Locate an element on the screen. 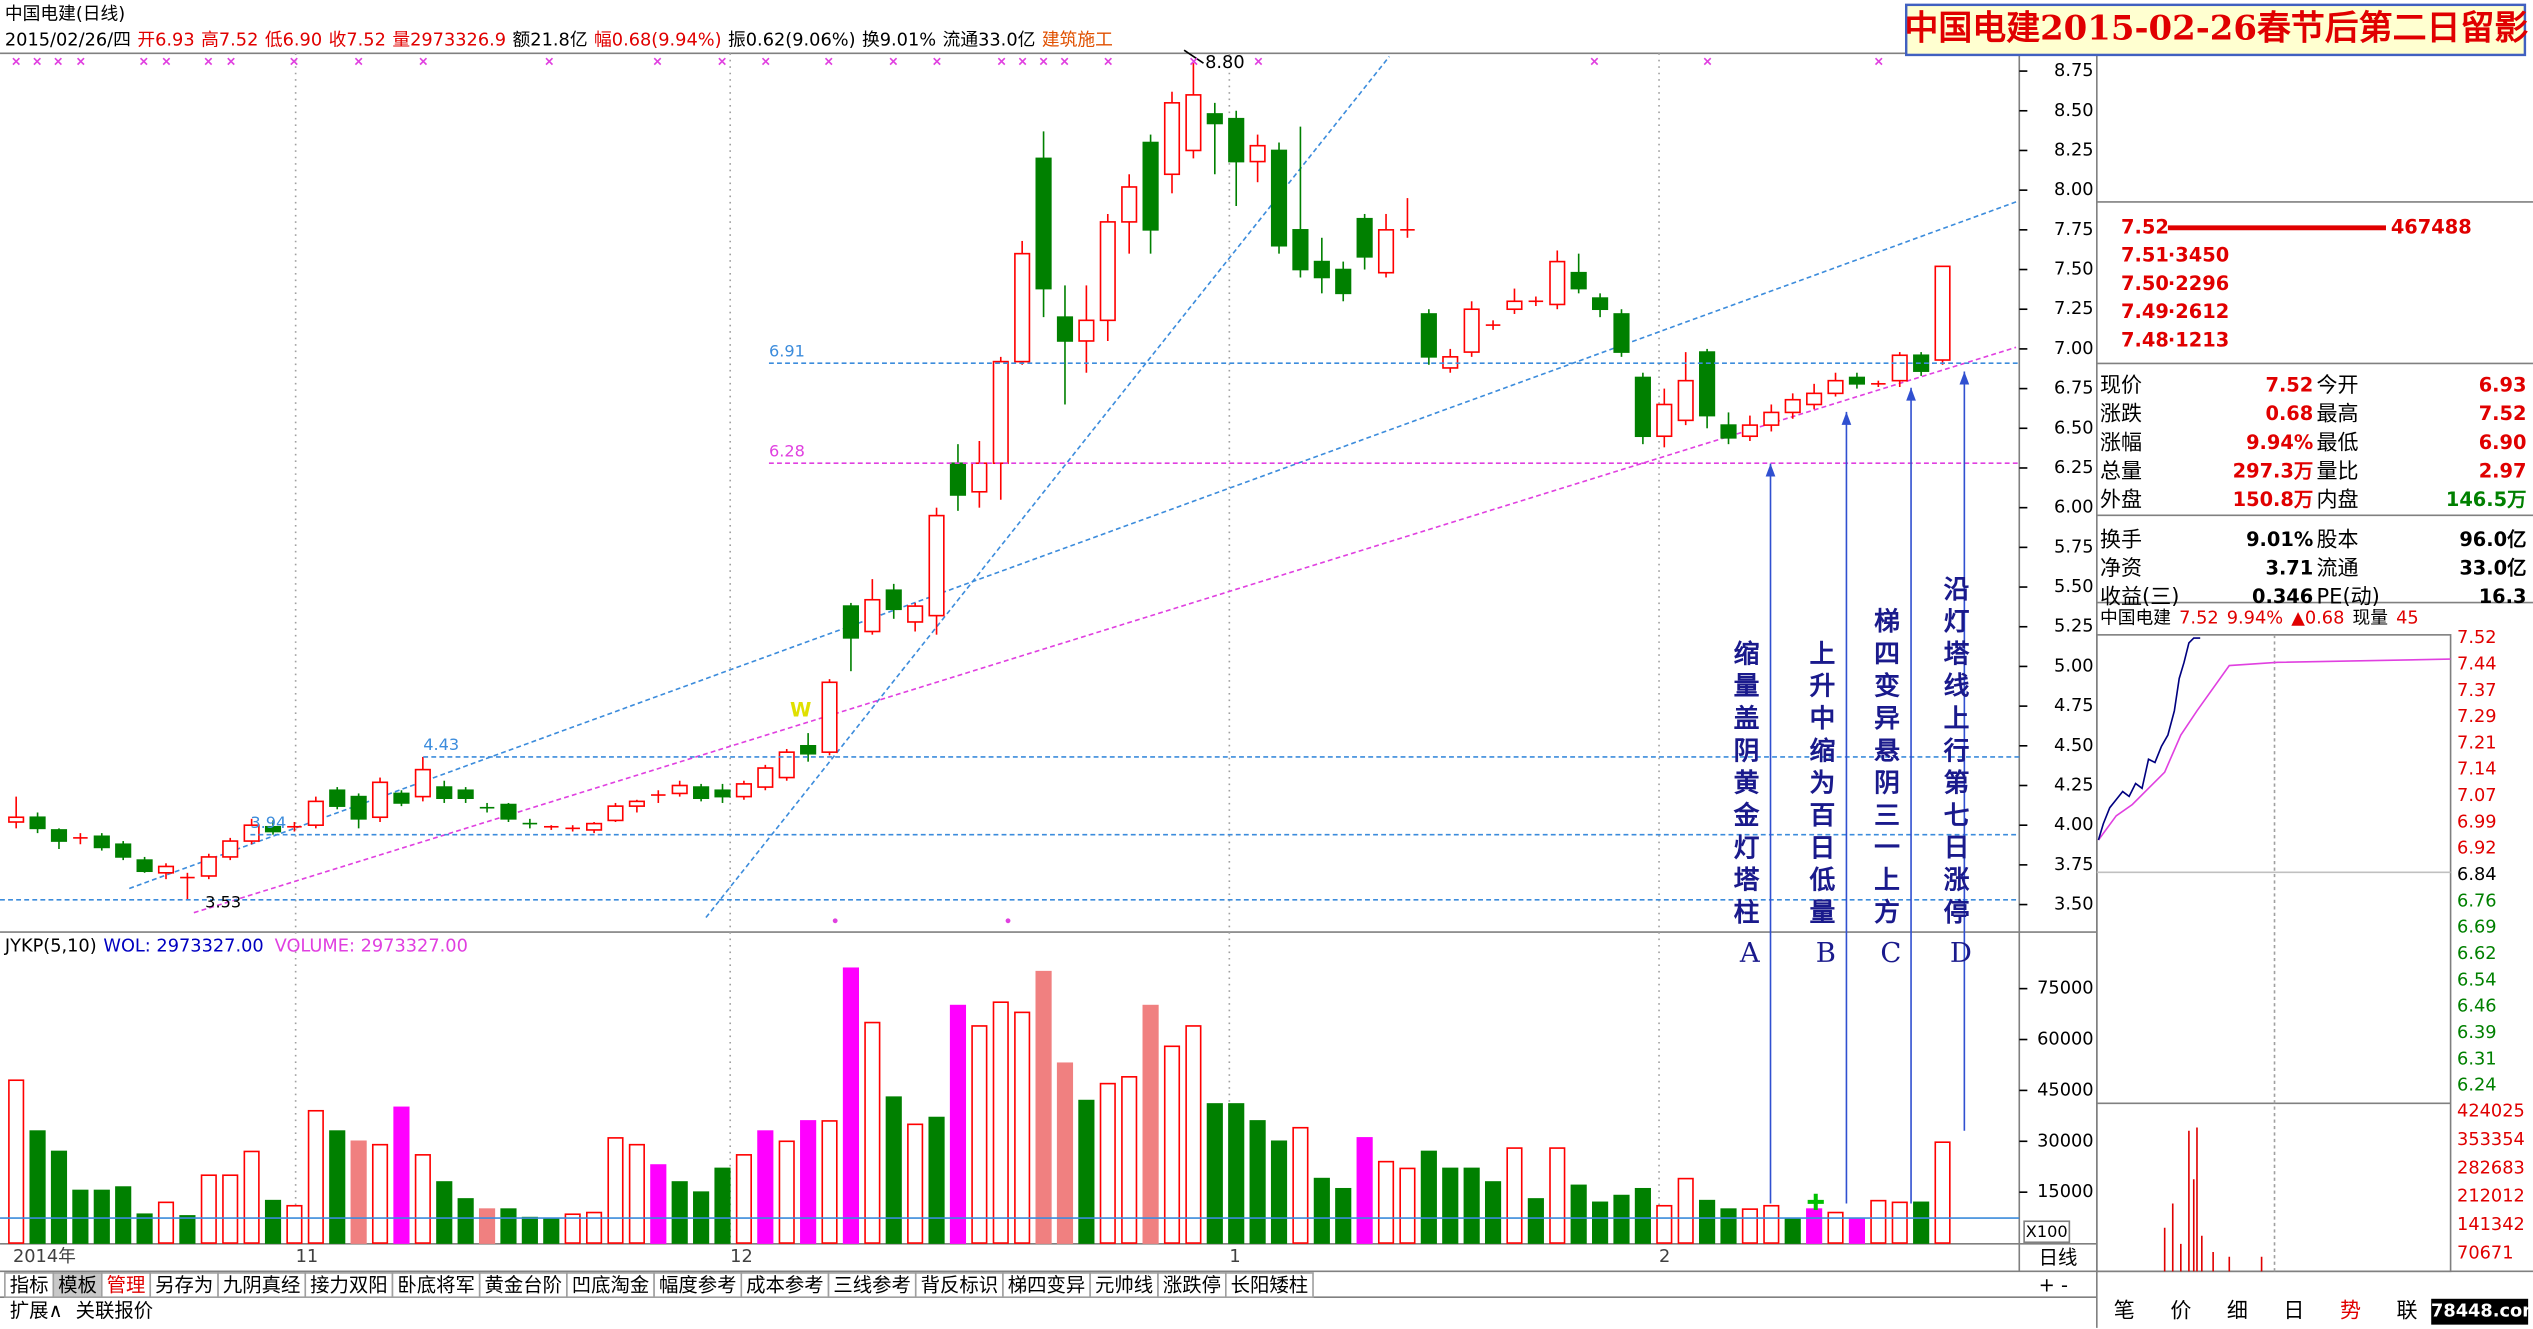 The image size is (2533, 1329). tab-label: 九阴真经 is located at coordinates (262, 1284).